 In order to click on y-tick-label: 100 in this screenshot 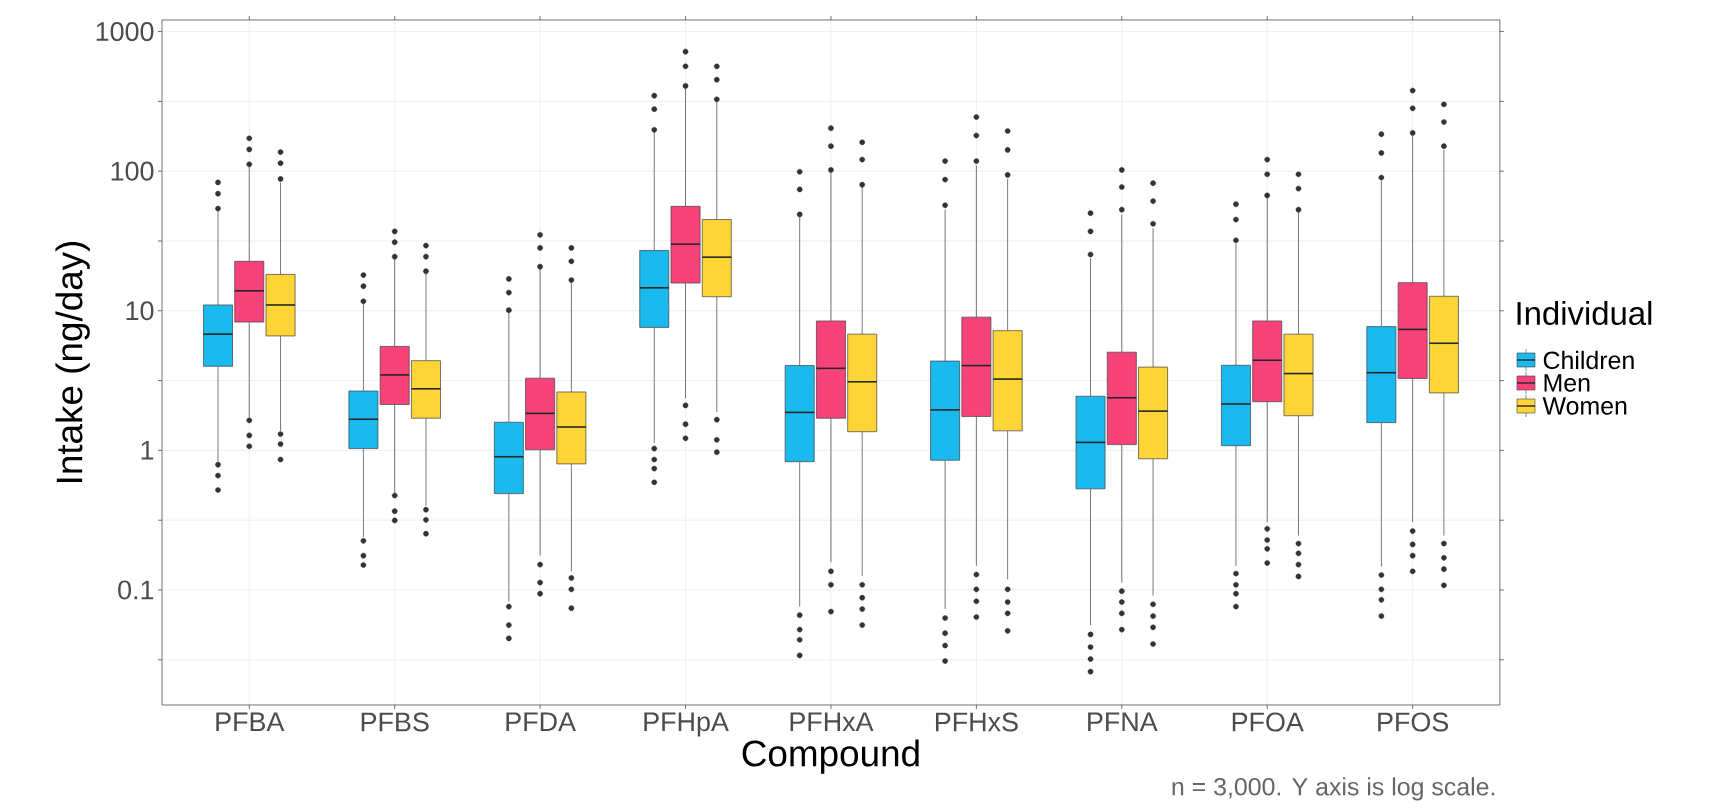, I will do `click(132, 171)`.